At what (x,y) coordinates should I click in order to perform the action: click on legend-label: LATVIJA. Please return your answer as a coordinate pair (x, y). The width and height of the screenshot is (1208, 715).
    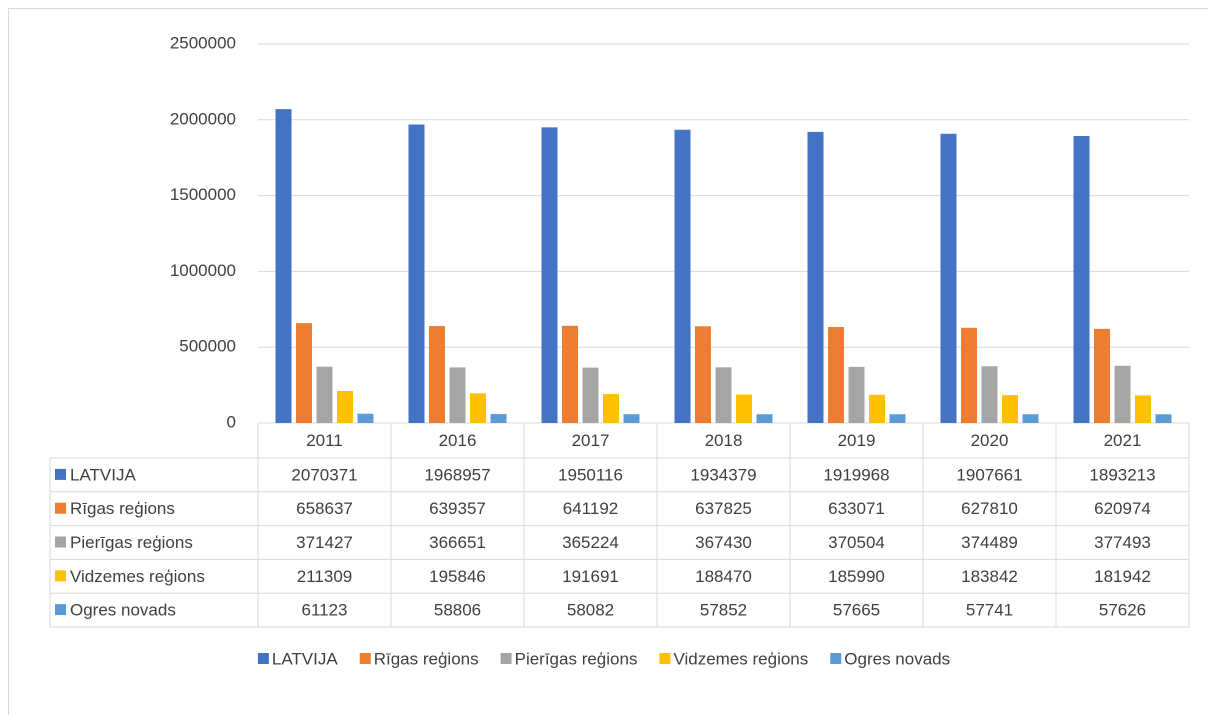
    Looking at the image, I should click on (305, 658).